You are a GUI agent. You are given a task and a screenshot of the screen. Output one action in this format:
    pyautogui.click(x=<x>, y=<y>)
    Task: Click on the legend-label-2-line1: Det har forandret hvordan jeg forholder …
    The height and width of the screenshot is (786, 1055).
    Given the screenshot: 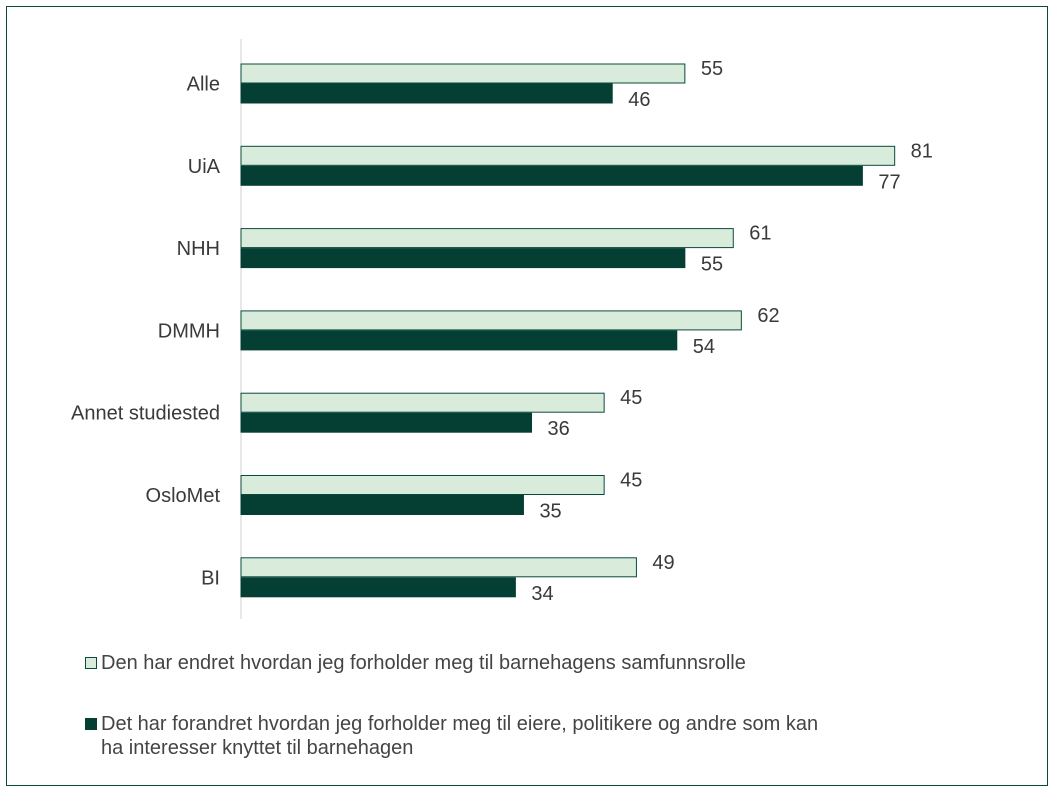 What is the action you would take?
    pyautogui.click(x=460, y=724)
    